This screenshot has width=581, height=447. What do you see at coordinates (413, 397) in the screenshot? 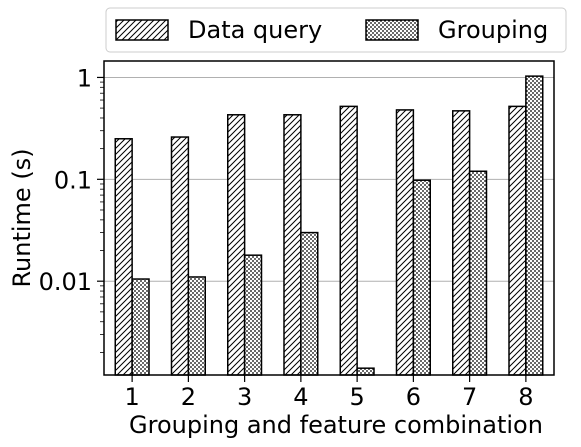
I see `x-tick-label: 6` at bounding box center [413, 397].